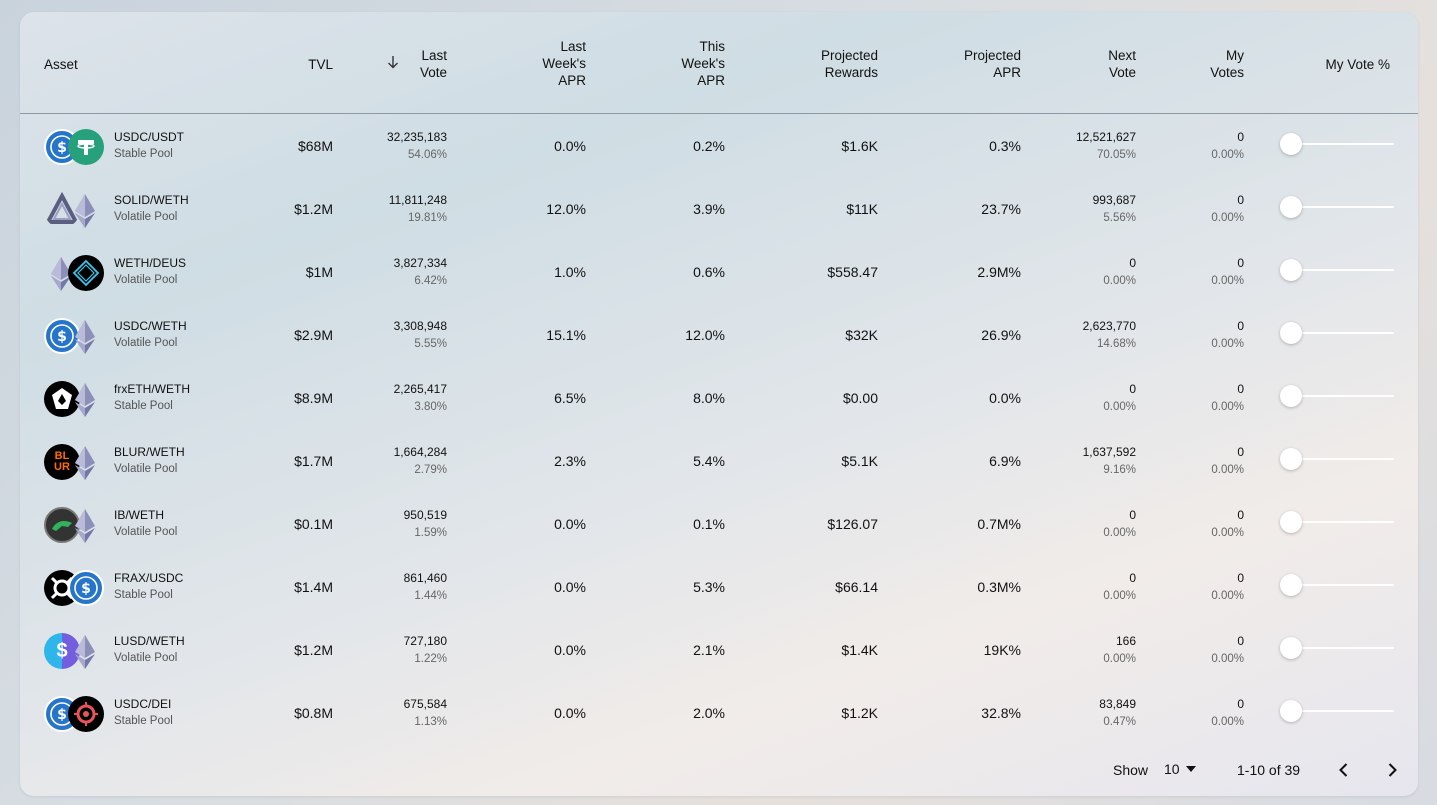  What do you see at coordinates (425, 515) in the screenshot?
I see `last-vote-value: 950,519` at bounding box center [425, 515].